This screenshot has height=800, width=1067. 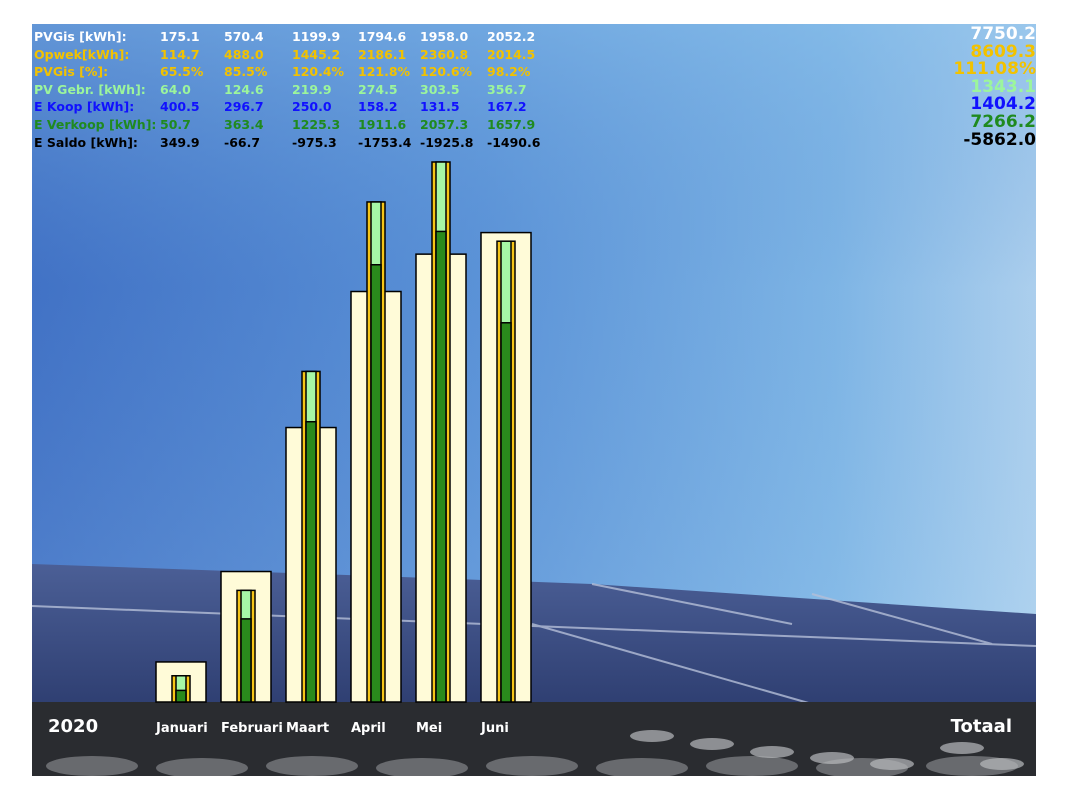 I want to click on month-label: Maart, so click(x=307, y=728).